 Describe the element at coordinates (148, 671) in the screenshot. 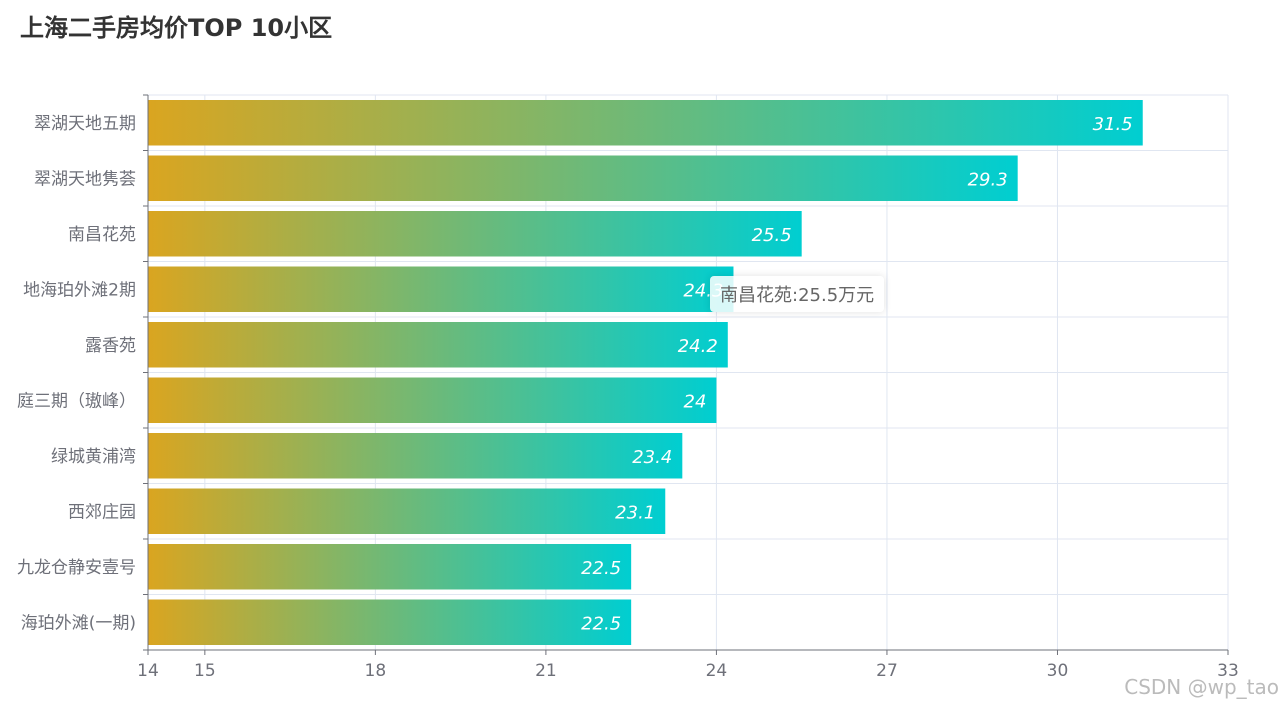

I see `x-tick-label: 14` at that location.